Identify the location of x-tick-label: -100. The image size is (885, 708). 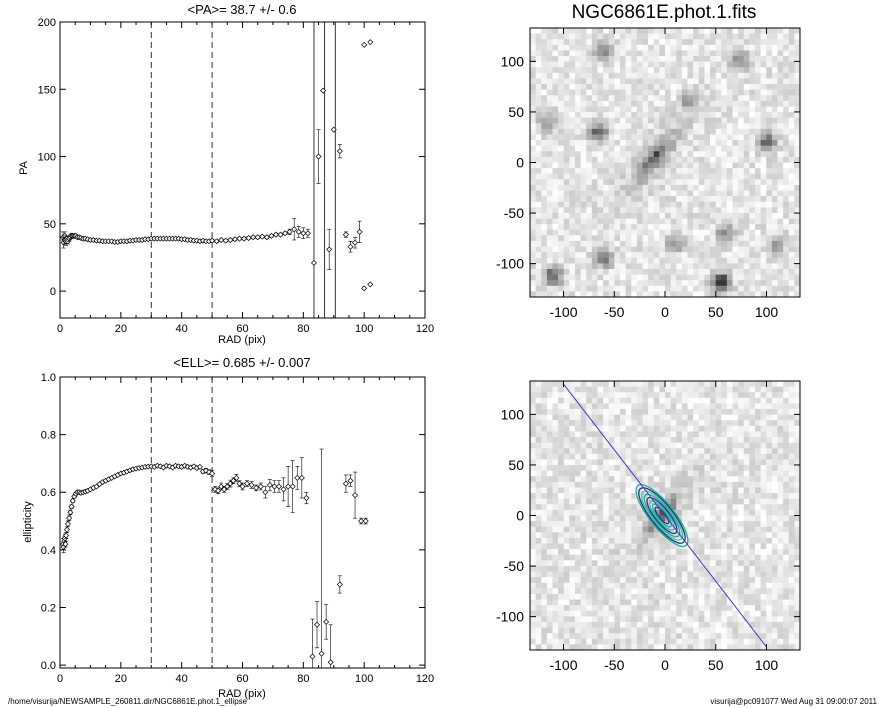
(563, 312).